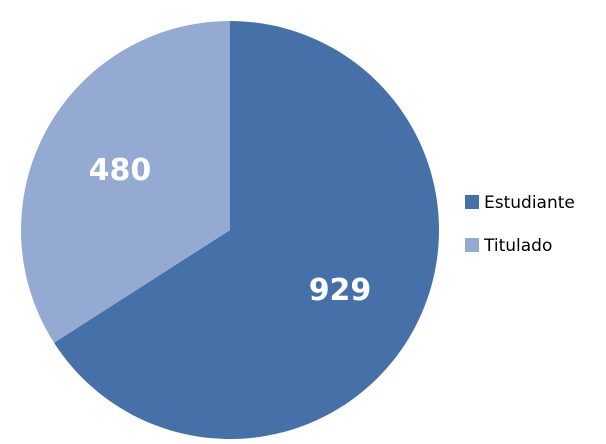 This screenshot has width=606, height=444. Describe the element at coordinates (517, 246) in the screenshot. I see `legend-label-titulado: Titulado` at that location.